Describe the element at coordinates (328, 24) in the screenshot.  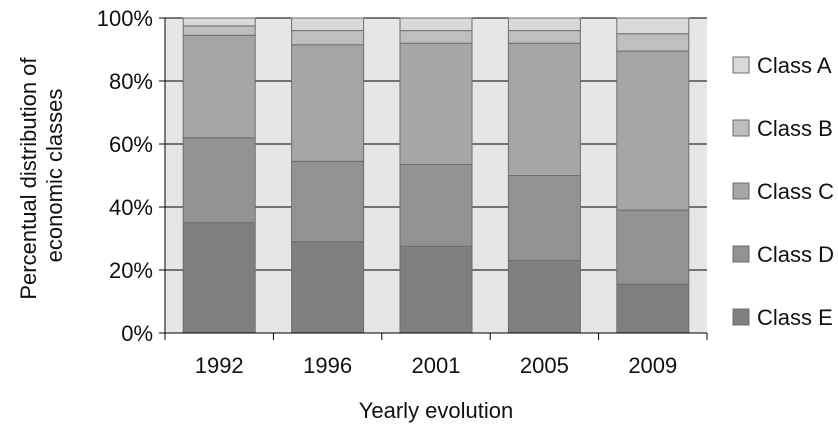
I see `bar-segment-class-a-1996` at that location.